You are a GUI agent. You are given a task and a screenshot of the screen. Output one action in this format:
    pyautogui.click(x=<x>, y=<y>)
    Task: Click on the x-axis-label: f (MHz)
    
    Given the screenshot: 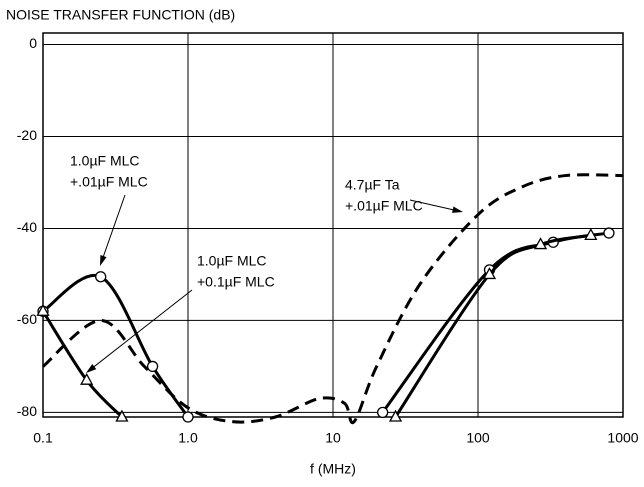 What is the action you would take?
    pyautogui.click(x=333, y=469)
    